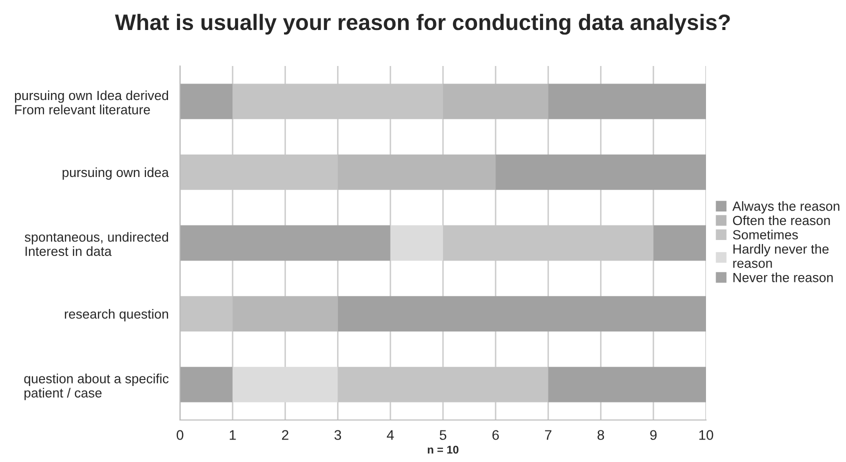  I want to click on y-tick-label: pursuing own Idea derived From relevant literature, so click(91, 102).